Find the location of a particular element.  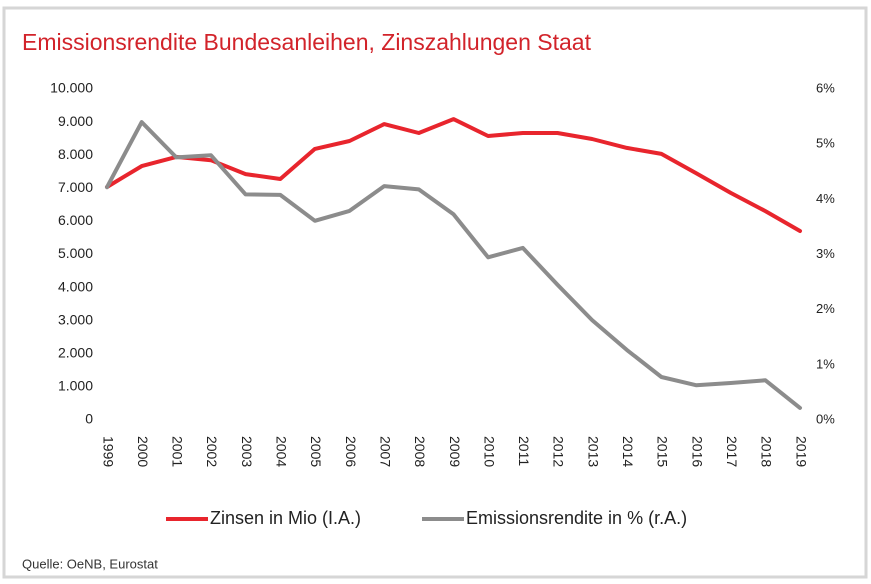

x-tick-label: 2003 is located at coordinates (247, 451).